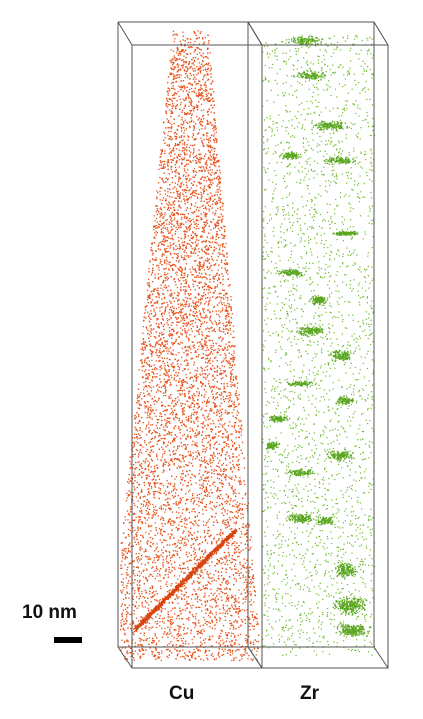 This screenshot has height=719, width=423. Describe the element at coordinates (49, 612) in the screenshot. I see `scale-bar-label: 10 nm` at that location.